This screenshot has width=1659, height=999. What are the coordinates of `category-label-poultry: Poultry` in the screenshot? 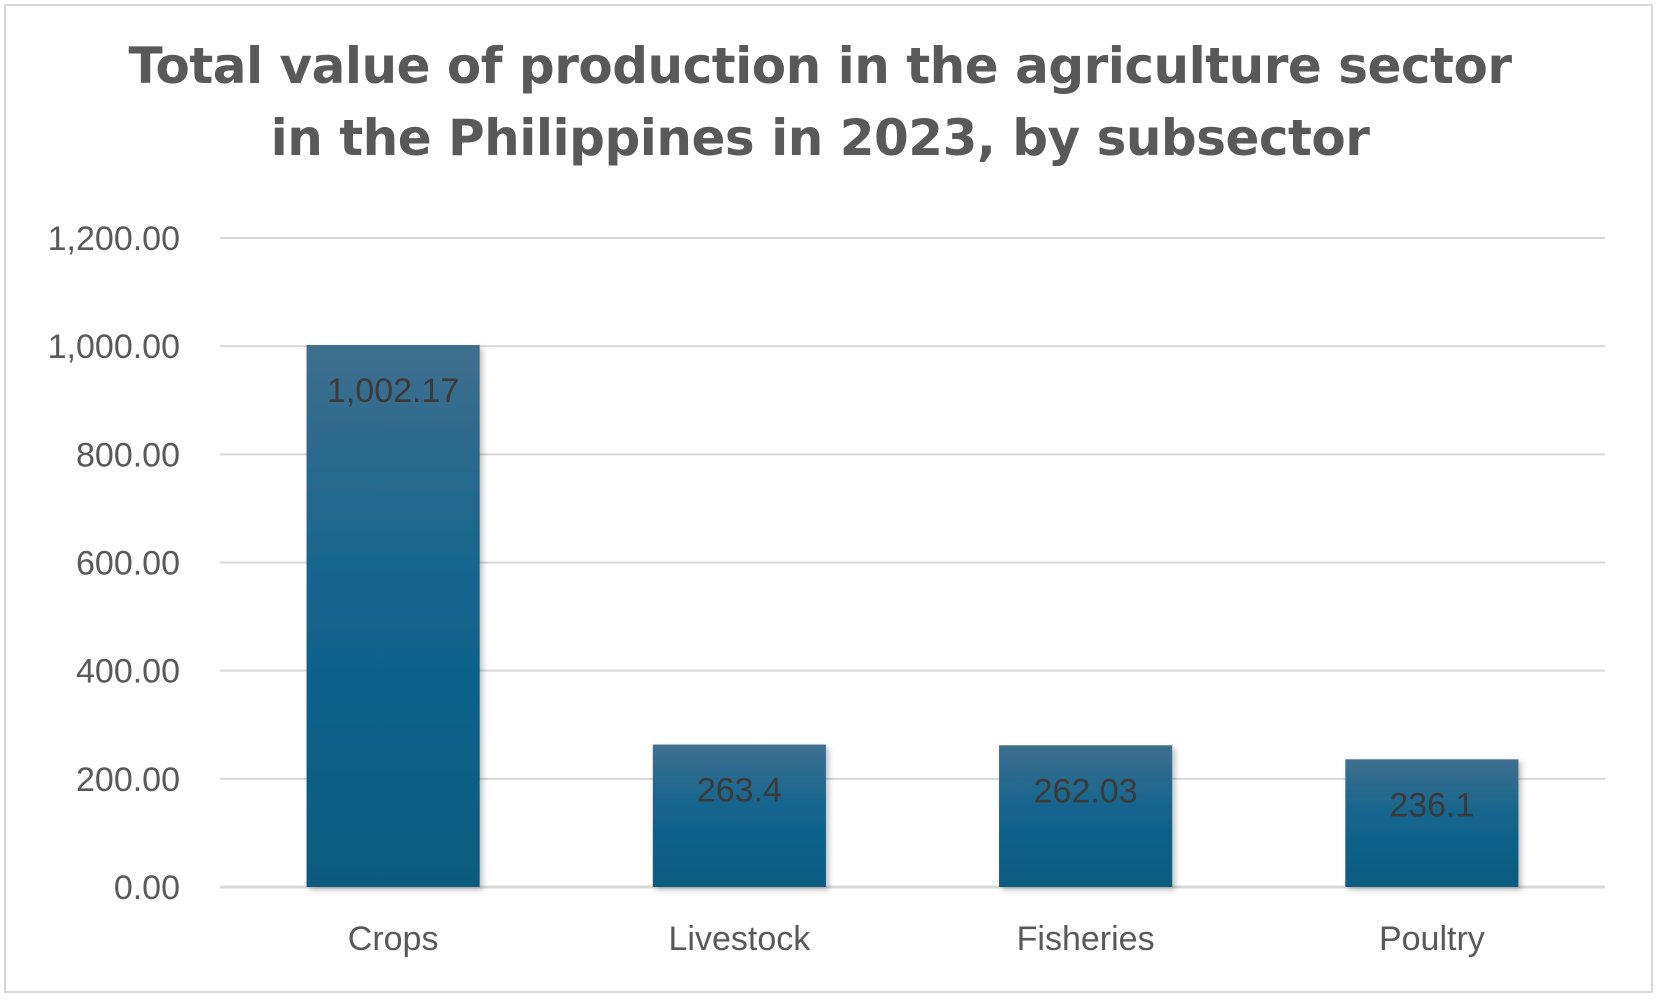 It's located at (1432, 939).